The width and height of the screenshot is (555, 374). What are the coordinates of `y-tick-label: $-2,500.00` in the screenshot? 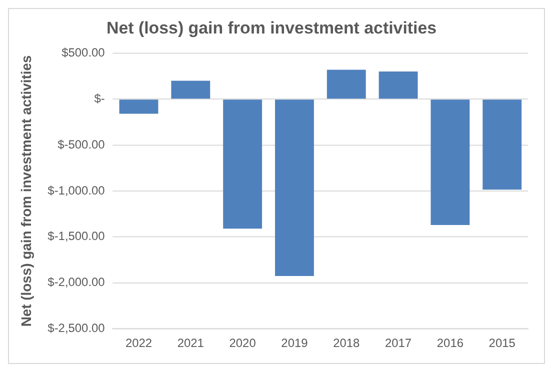 It's located at (77, 328).